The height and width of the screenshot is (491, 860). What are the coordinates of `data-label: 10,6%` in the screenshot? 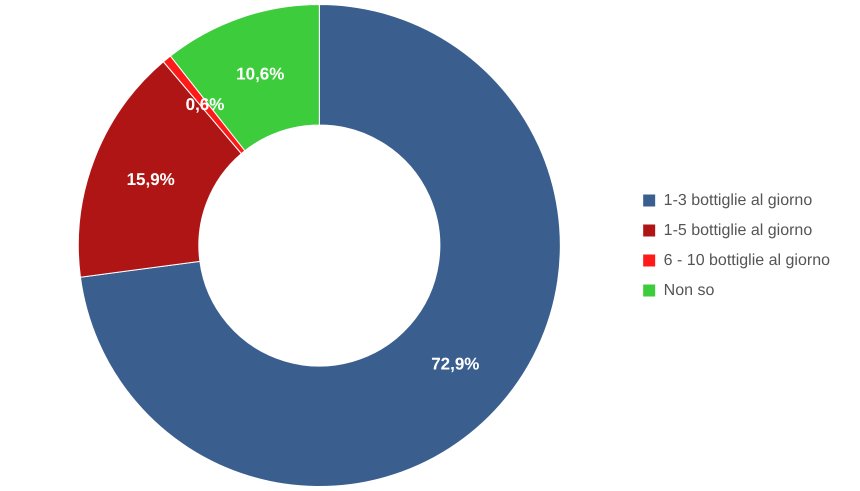 It's located at (260, 74).